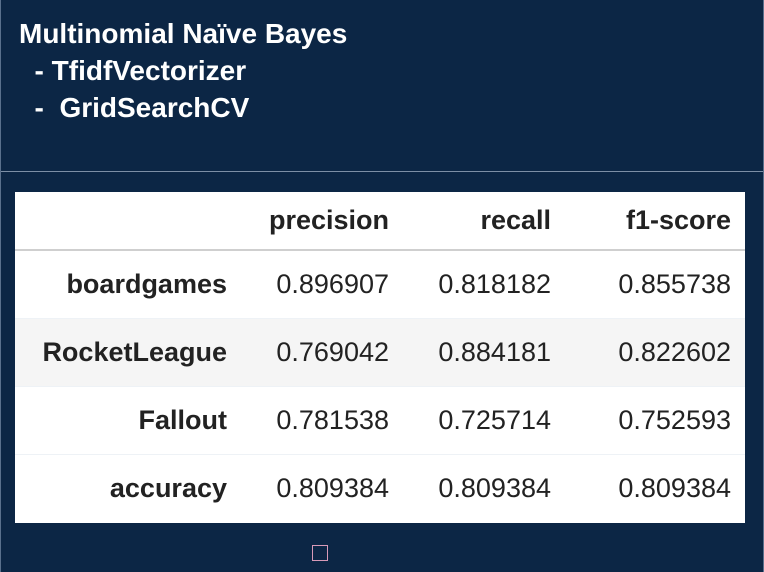 This screenshot has width=764, height=572. Describe the element at coordinates (674, 283) in the screenshot. I see `cell: 0.855738` at that location.